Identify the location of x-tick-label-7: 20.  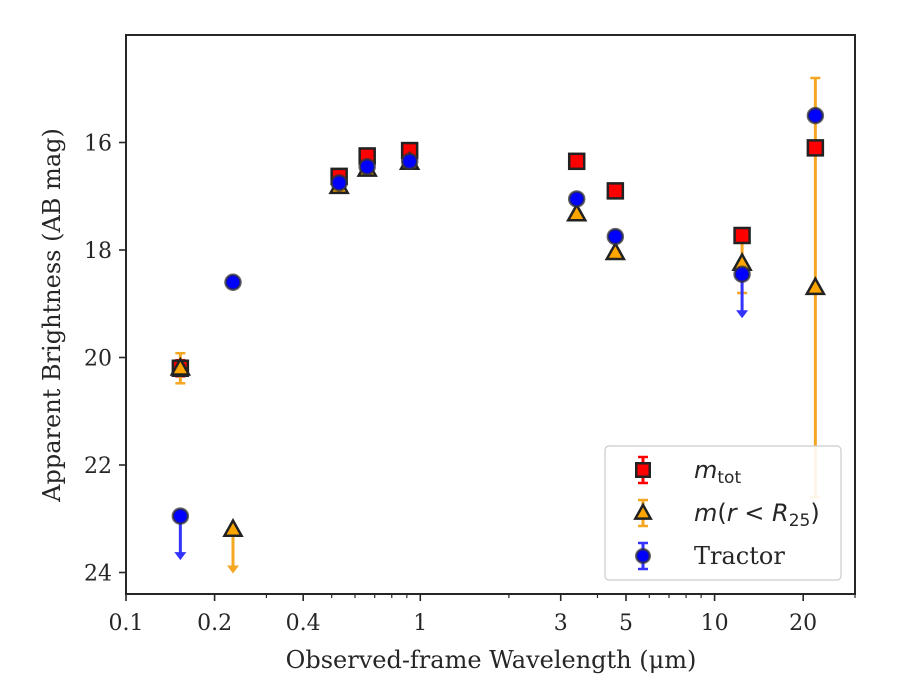
(803, 623).